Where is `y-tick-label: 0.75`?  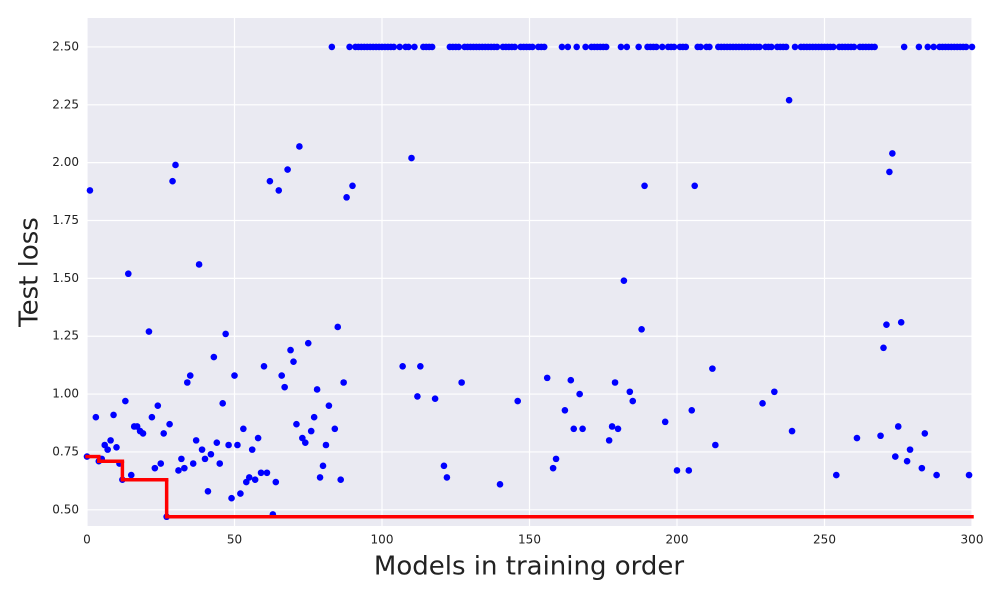
y-tick-label: 0.75 is located at coordinates (65, 451).